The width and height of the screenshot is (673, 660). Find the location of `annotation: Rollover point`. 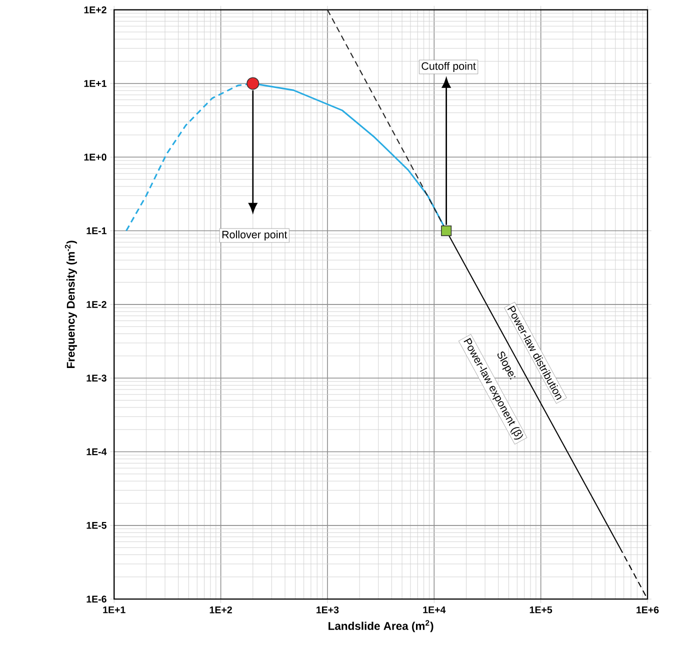

annotation: Rollover point is located at coordinates (255, 235).